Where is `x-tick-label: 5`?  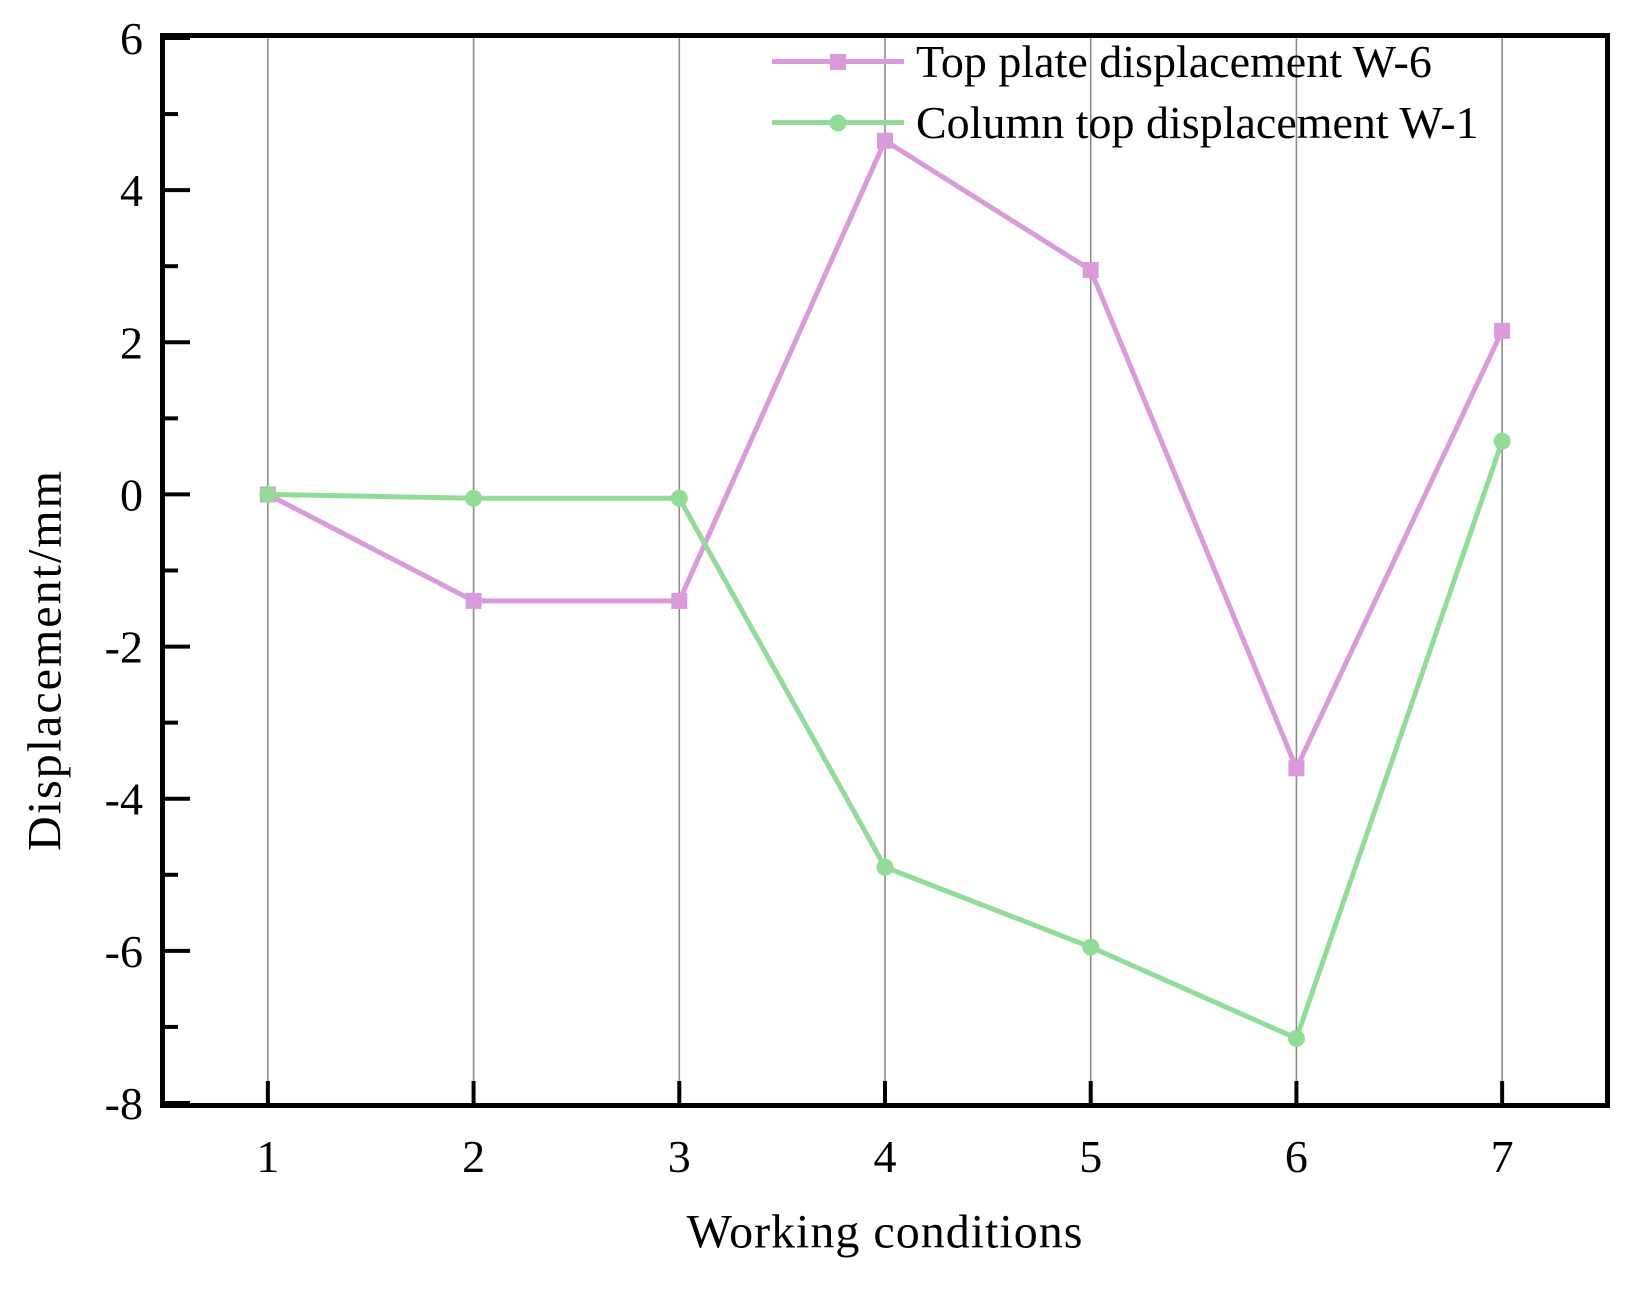
x-tick-label: 5 is located at coordinates (1090, 1156).